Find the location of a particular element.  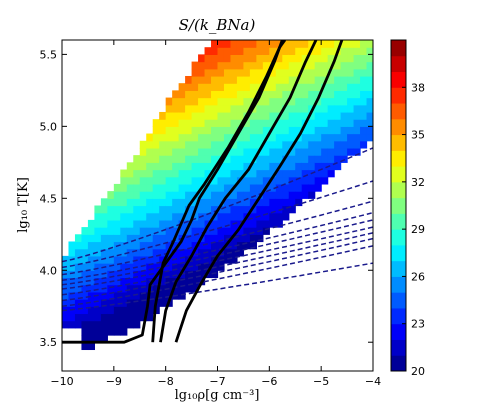

colorbar-tick-label: 35 is located at coordinates (418, 135).